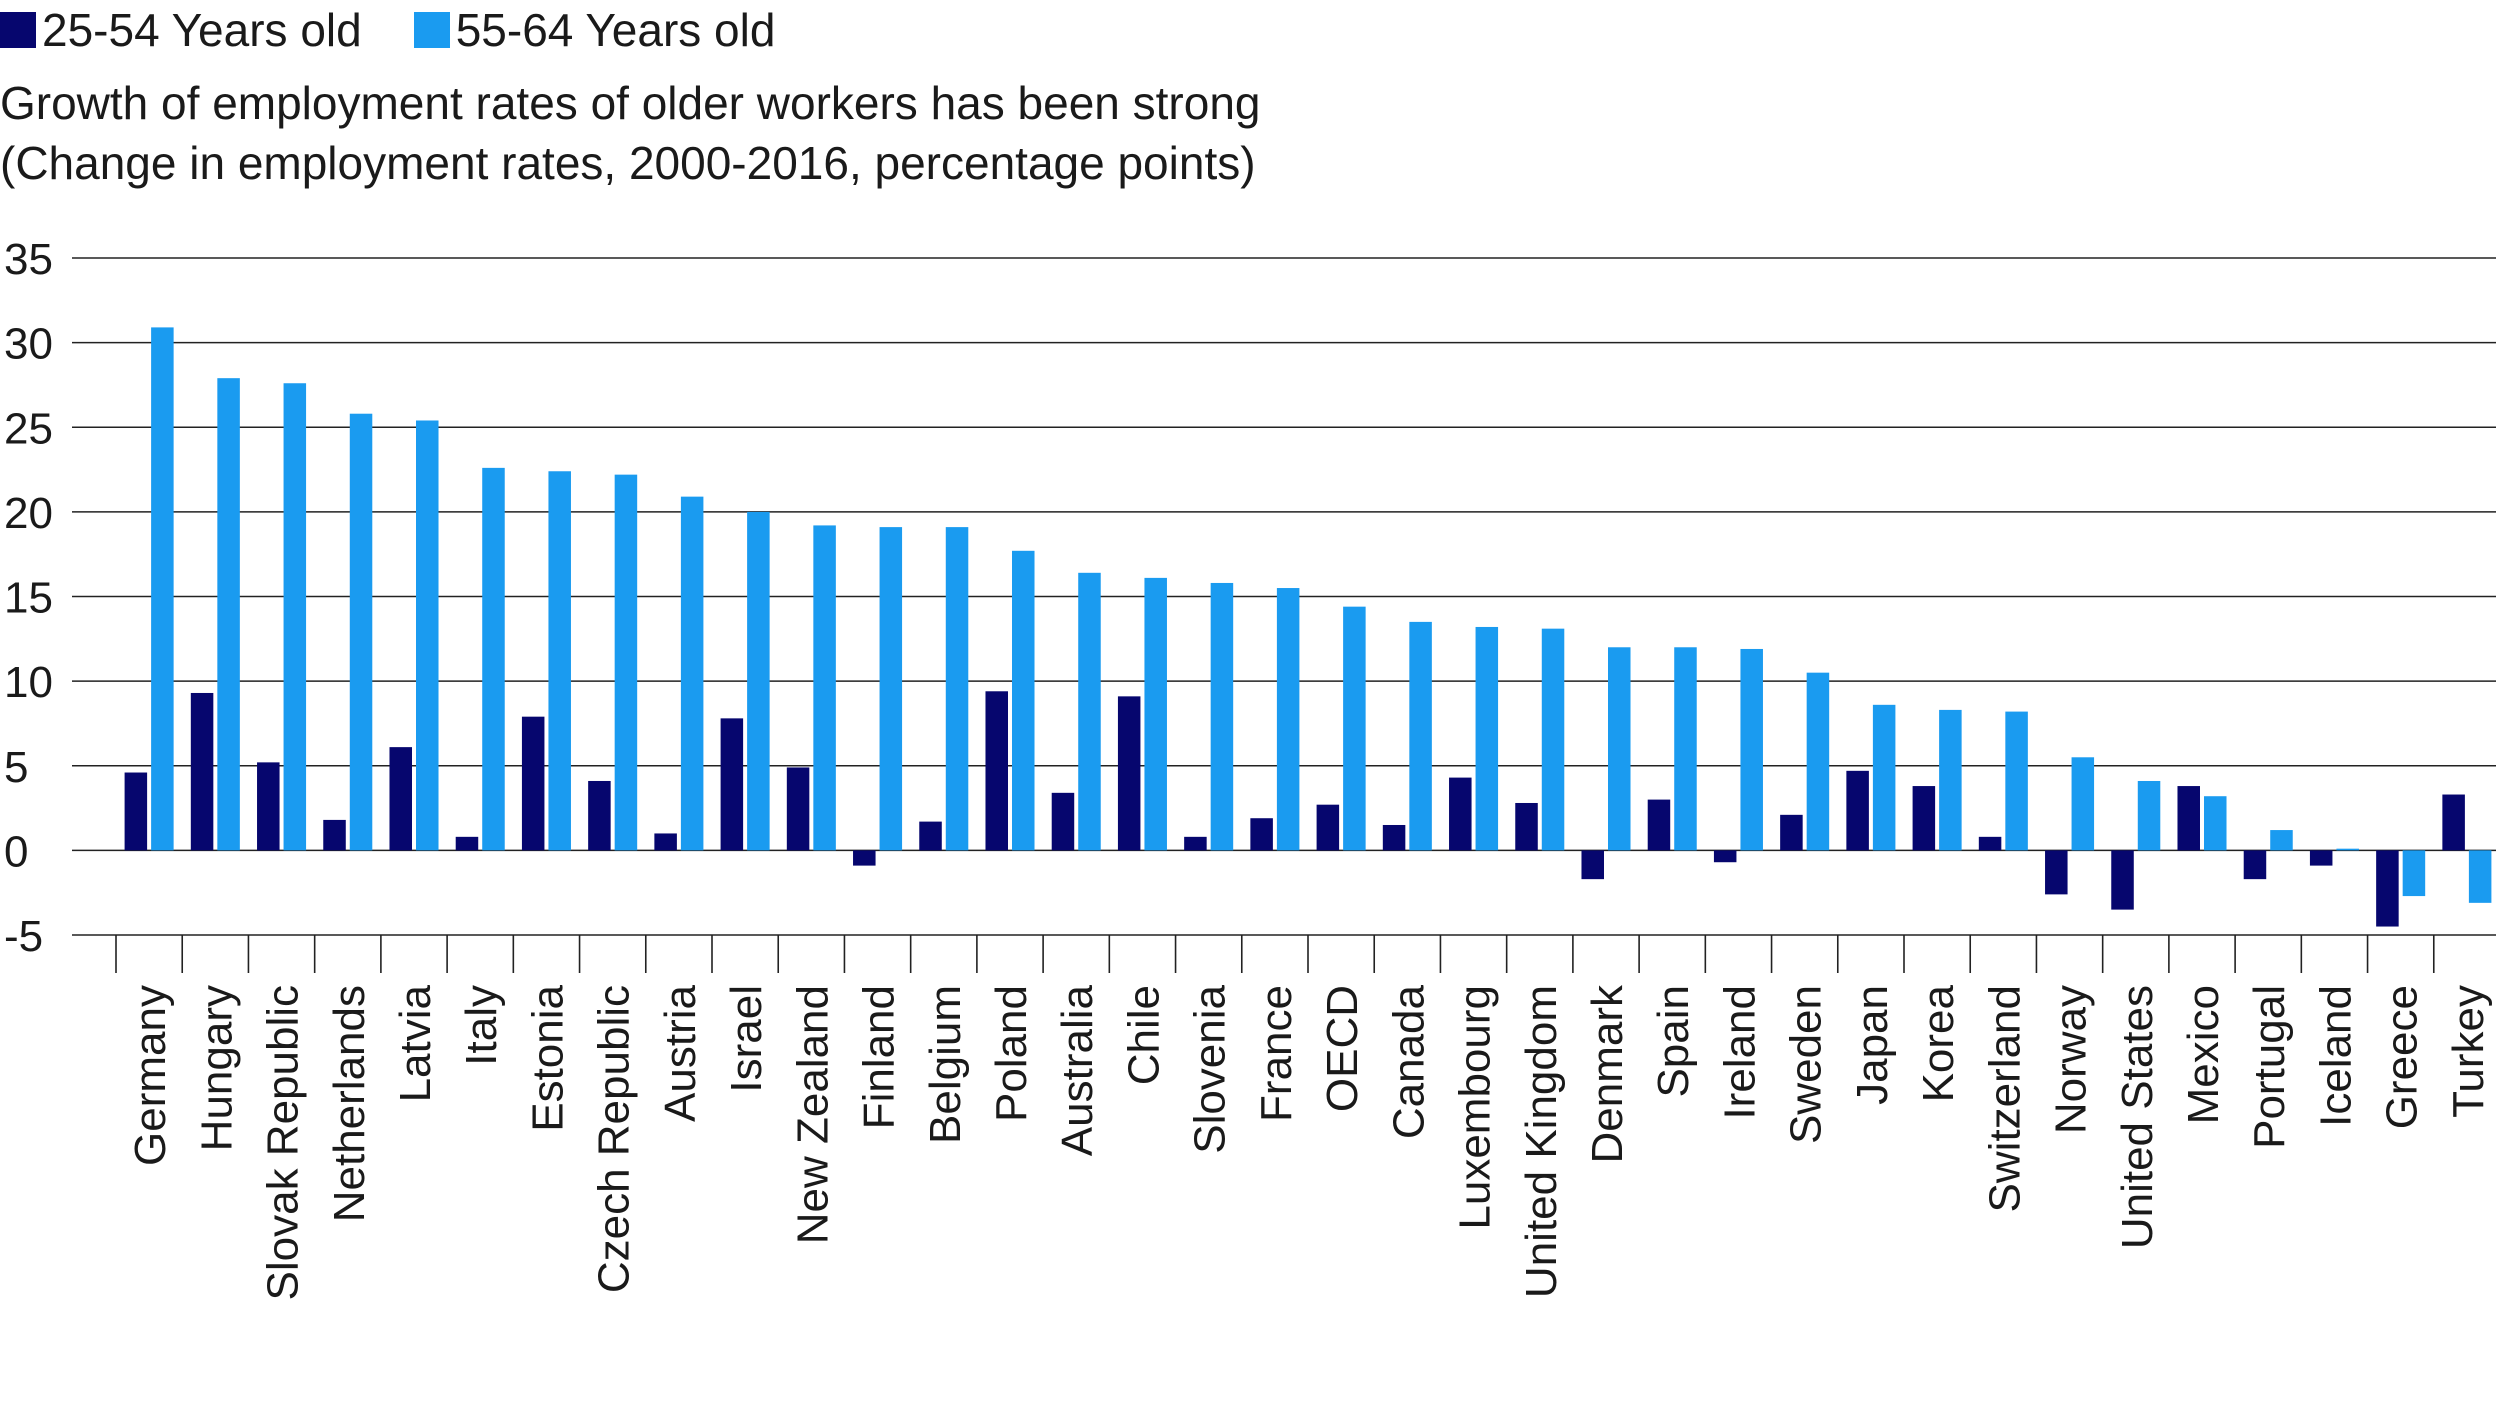 The height and width of the screenshot is (1404, 2496). I want to click on x-tick-label: Greece, so click(2402, 1057).